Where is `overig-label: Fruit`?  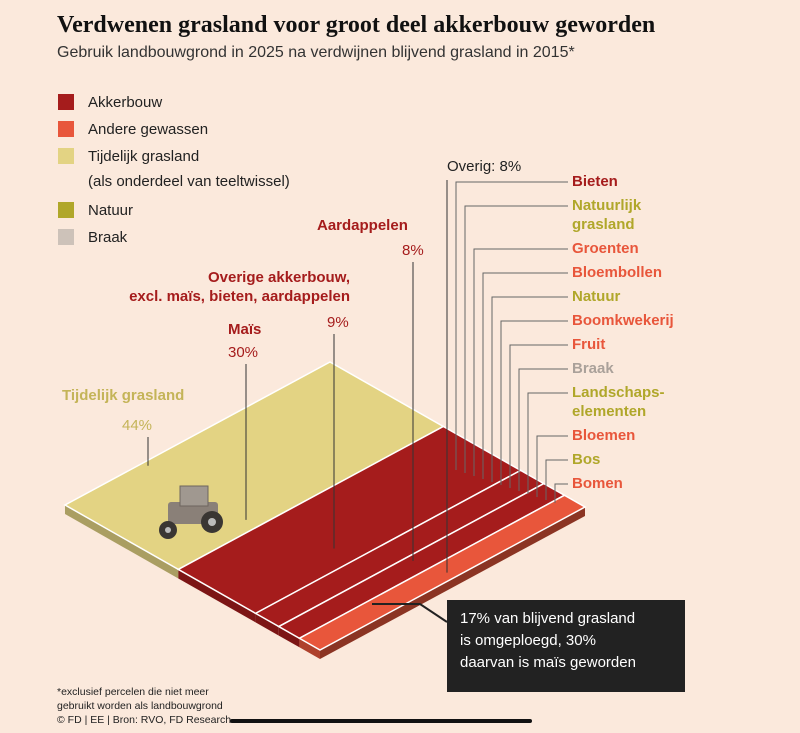 overig-label: Fruit is located at coordinates (589, 344).